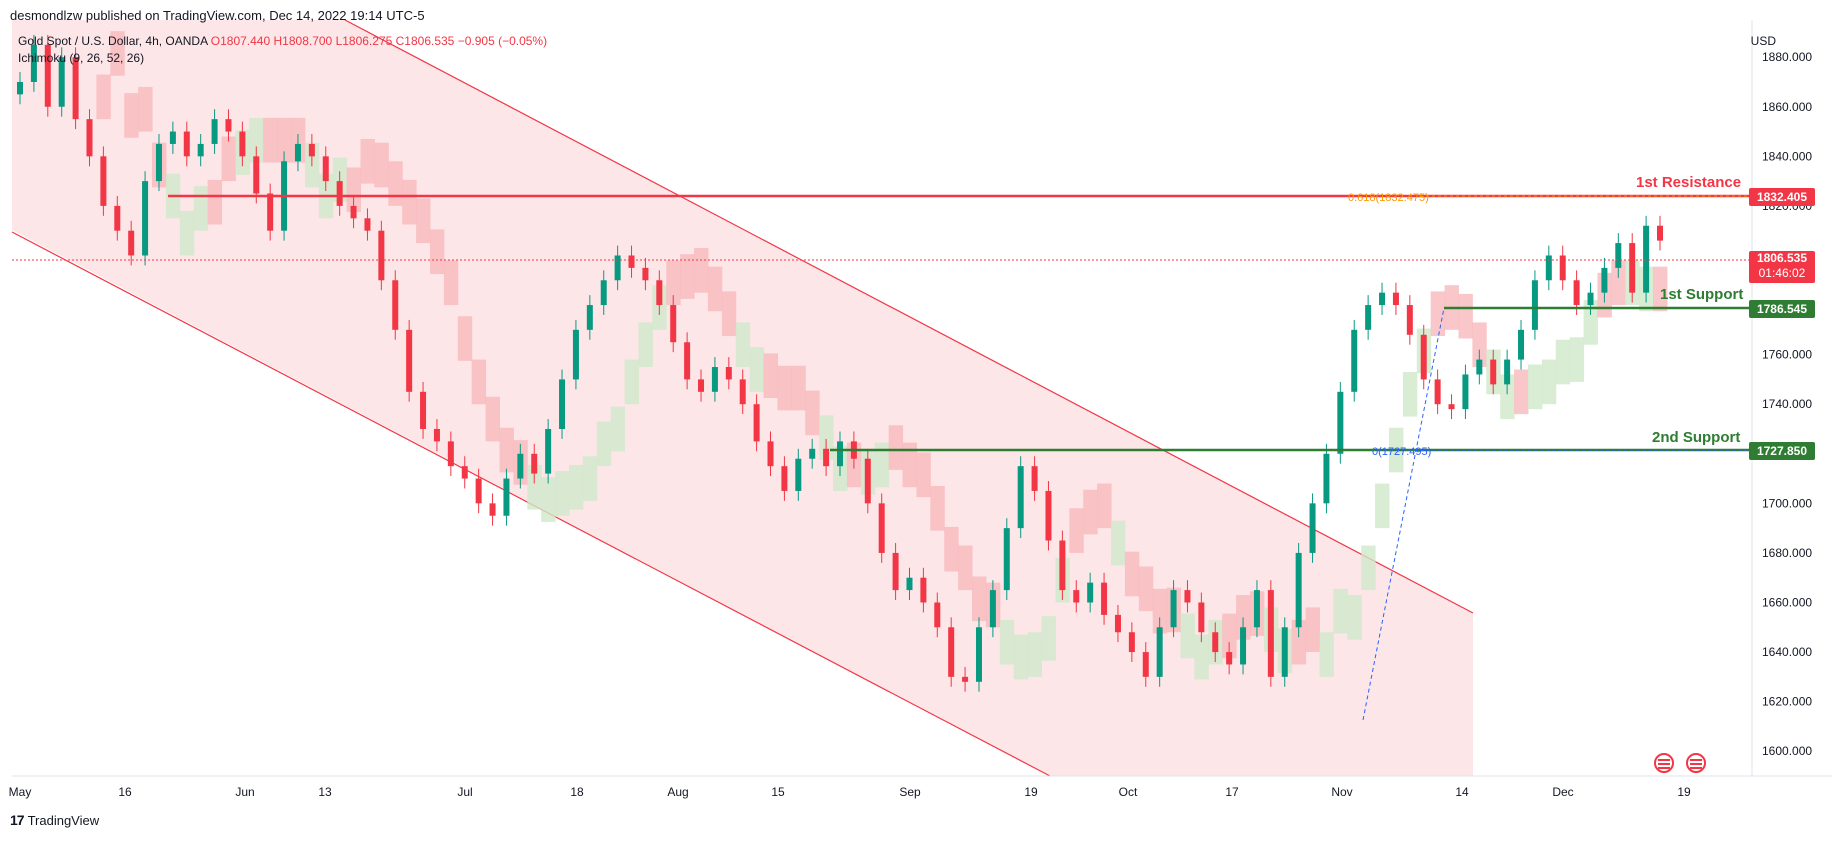 This screenshot has width=1832, height=845. I want to click on current-price-tag: 1806.535 01:46:02, so click(1781, 267).